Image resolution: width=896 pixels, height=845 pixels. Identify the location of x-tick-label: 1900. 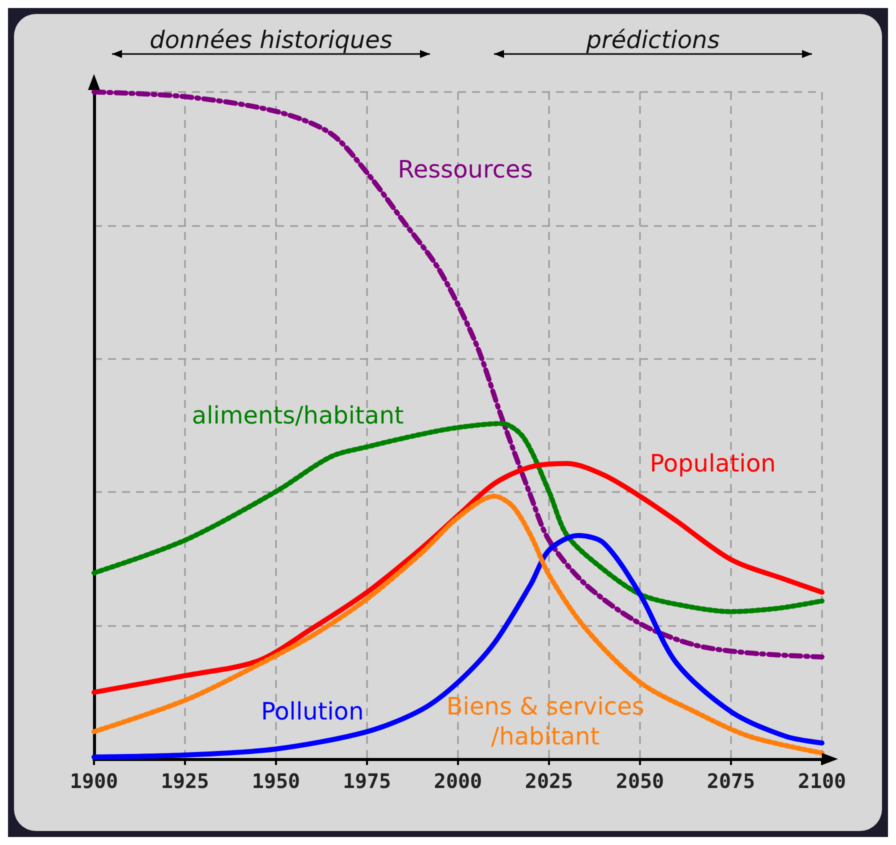
(94, 781).